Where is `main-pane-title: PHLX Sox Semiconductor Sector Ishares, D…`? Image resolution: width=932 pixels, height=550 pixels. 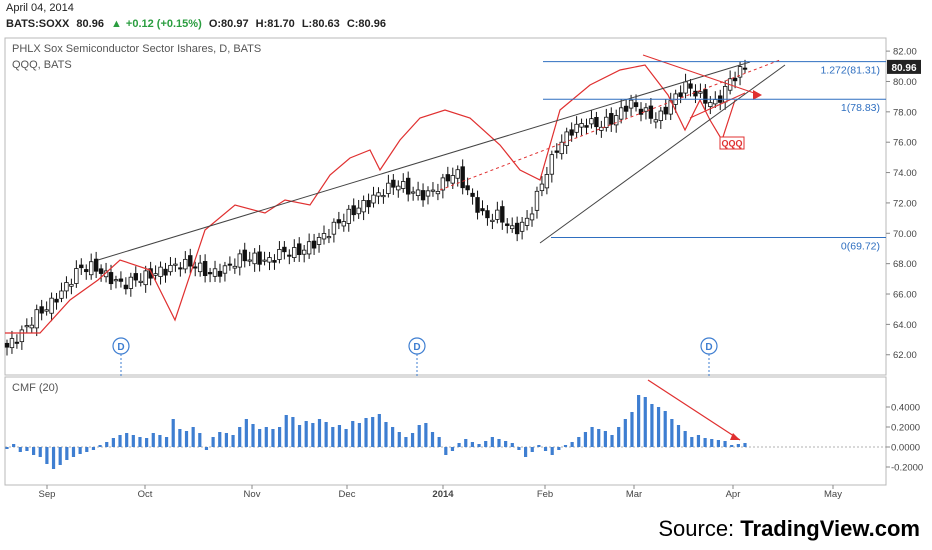
main-pane-title: PHLX Sox Semiconductor Sector Ishares, D… is located at coordinates (137, 49).